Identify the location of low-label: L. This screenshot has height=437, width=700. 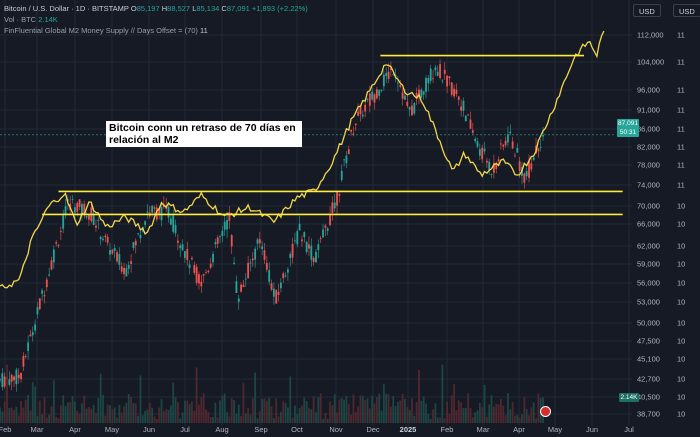
(194, 8).